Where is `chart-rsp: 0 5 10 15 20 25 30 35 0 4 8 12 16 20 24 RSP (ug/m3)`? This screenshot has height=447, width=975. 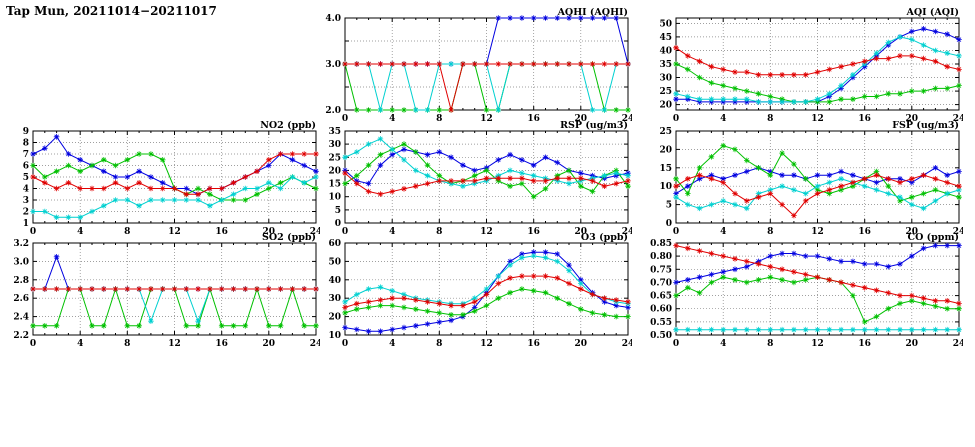 chart-rsp: 0 5 10 15 20 25 30 35 0 4 8 12 16 20 24 RSP (ug/m3) is located at coordinates (473, 180).